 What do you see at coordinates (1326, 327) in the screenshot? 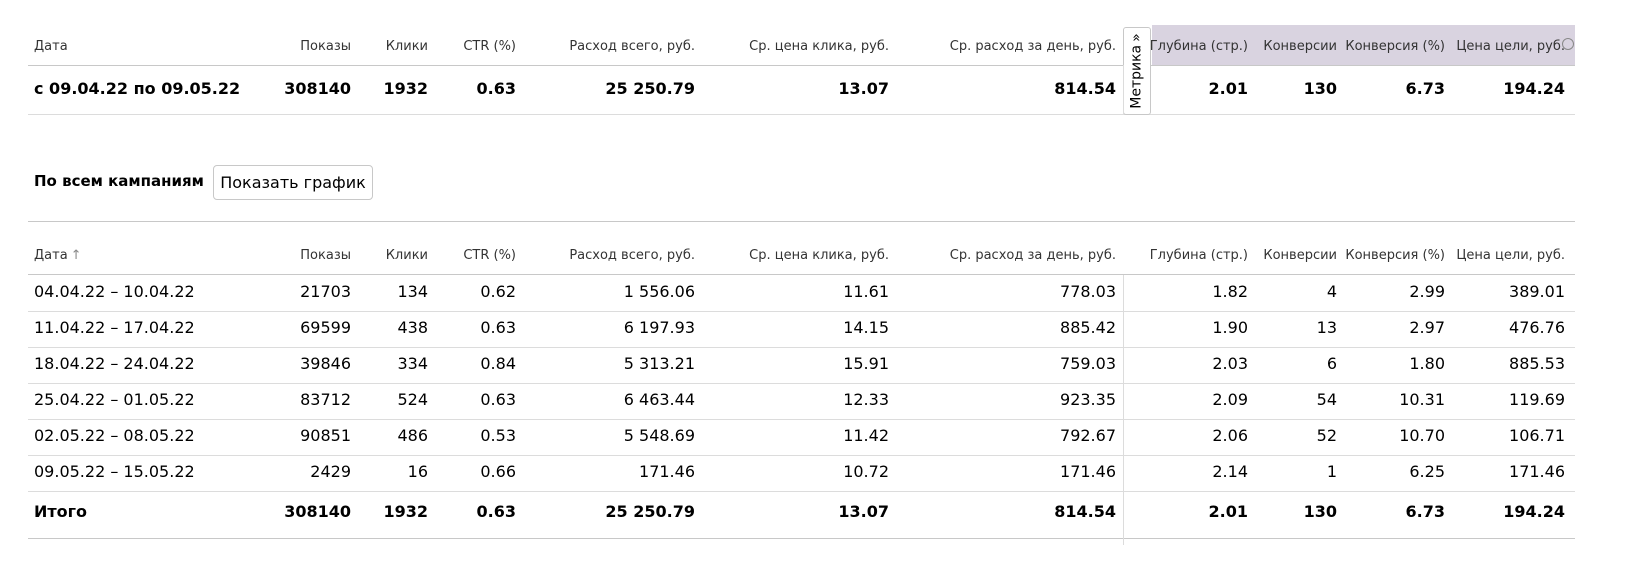
I see `row-cell-conversions: 13` at bounding box center [1326, 327].